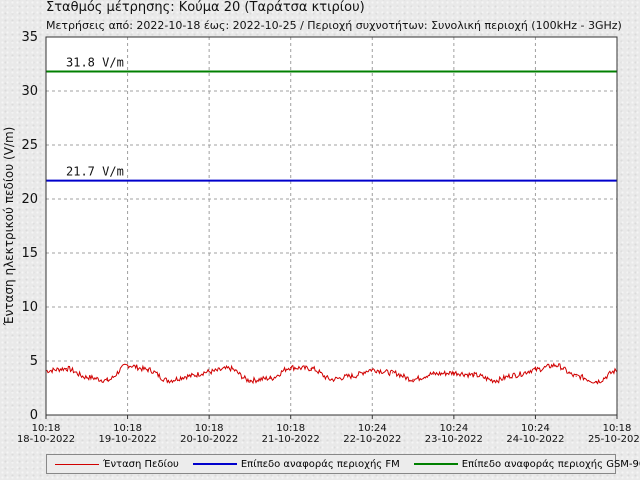 This screenshot has height=480, width=640. What do you see at coordinates (29, 145) in the screenshot?
I see `y-tick-label: 25` at bounding box center [29, 145].